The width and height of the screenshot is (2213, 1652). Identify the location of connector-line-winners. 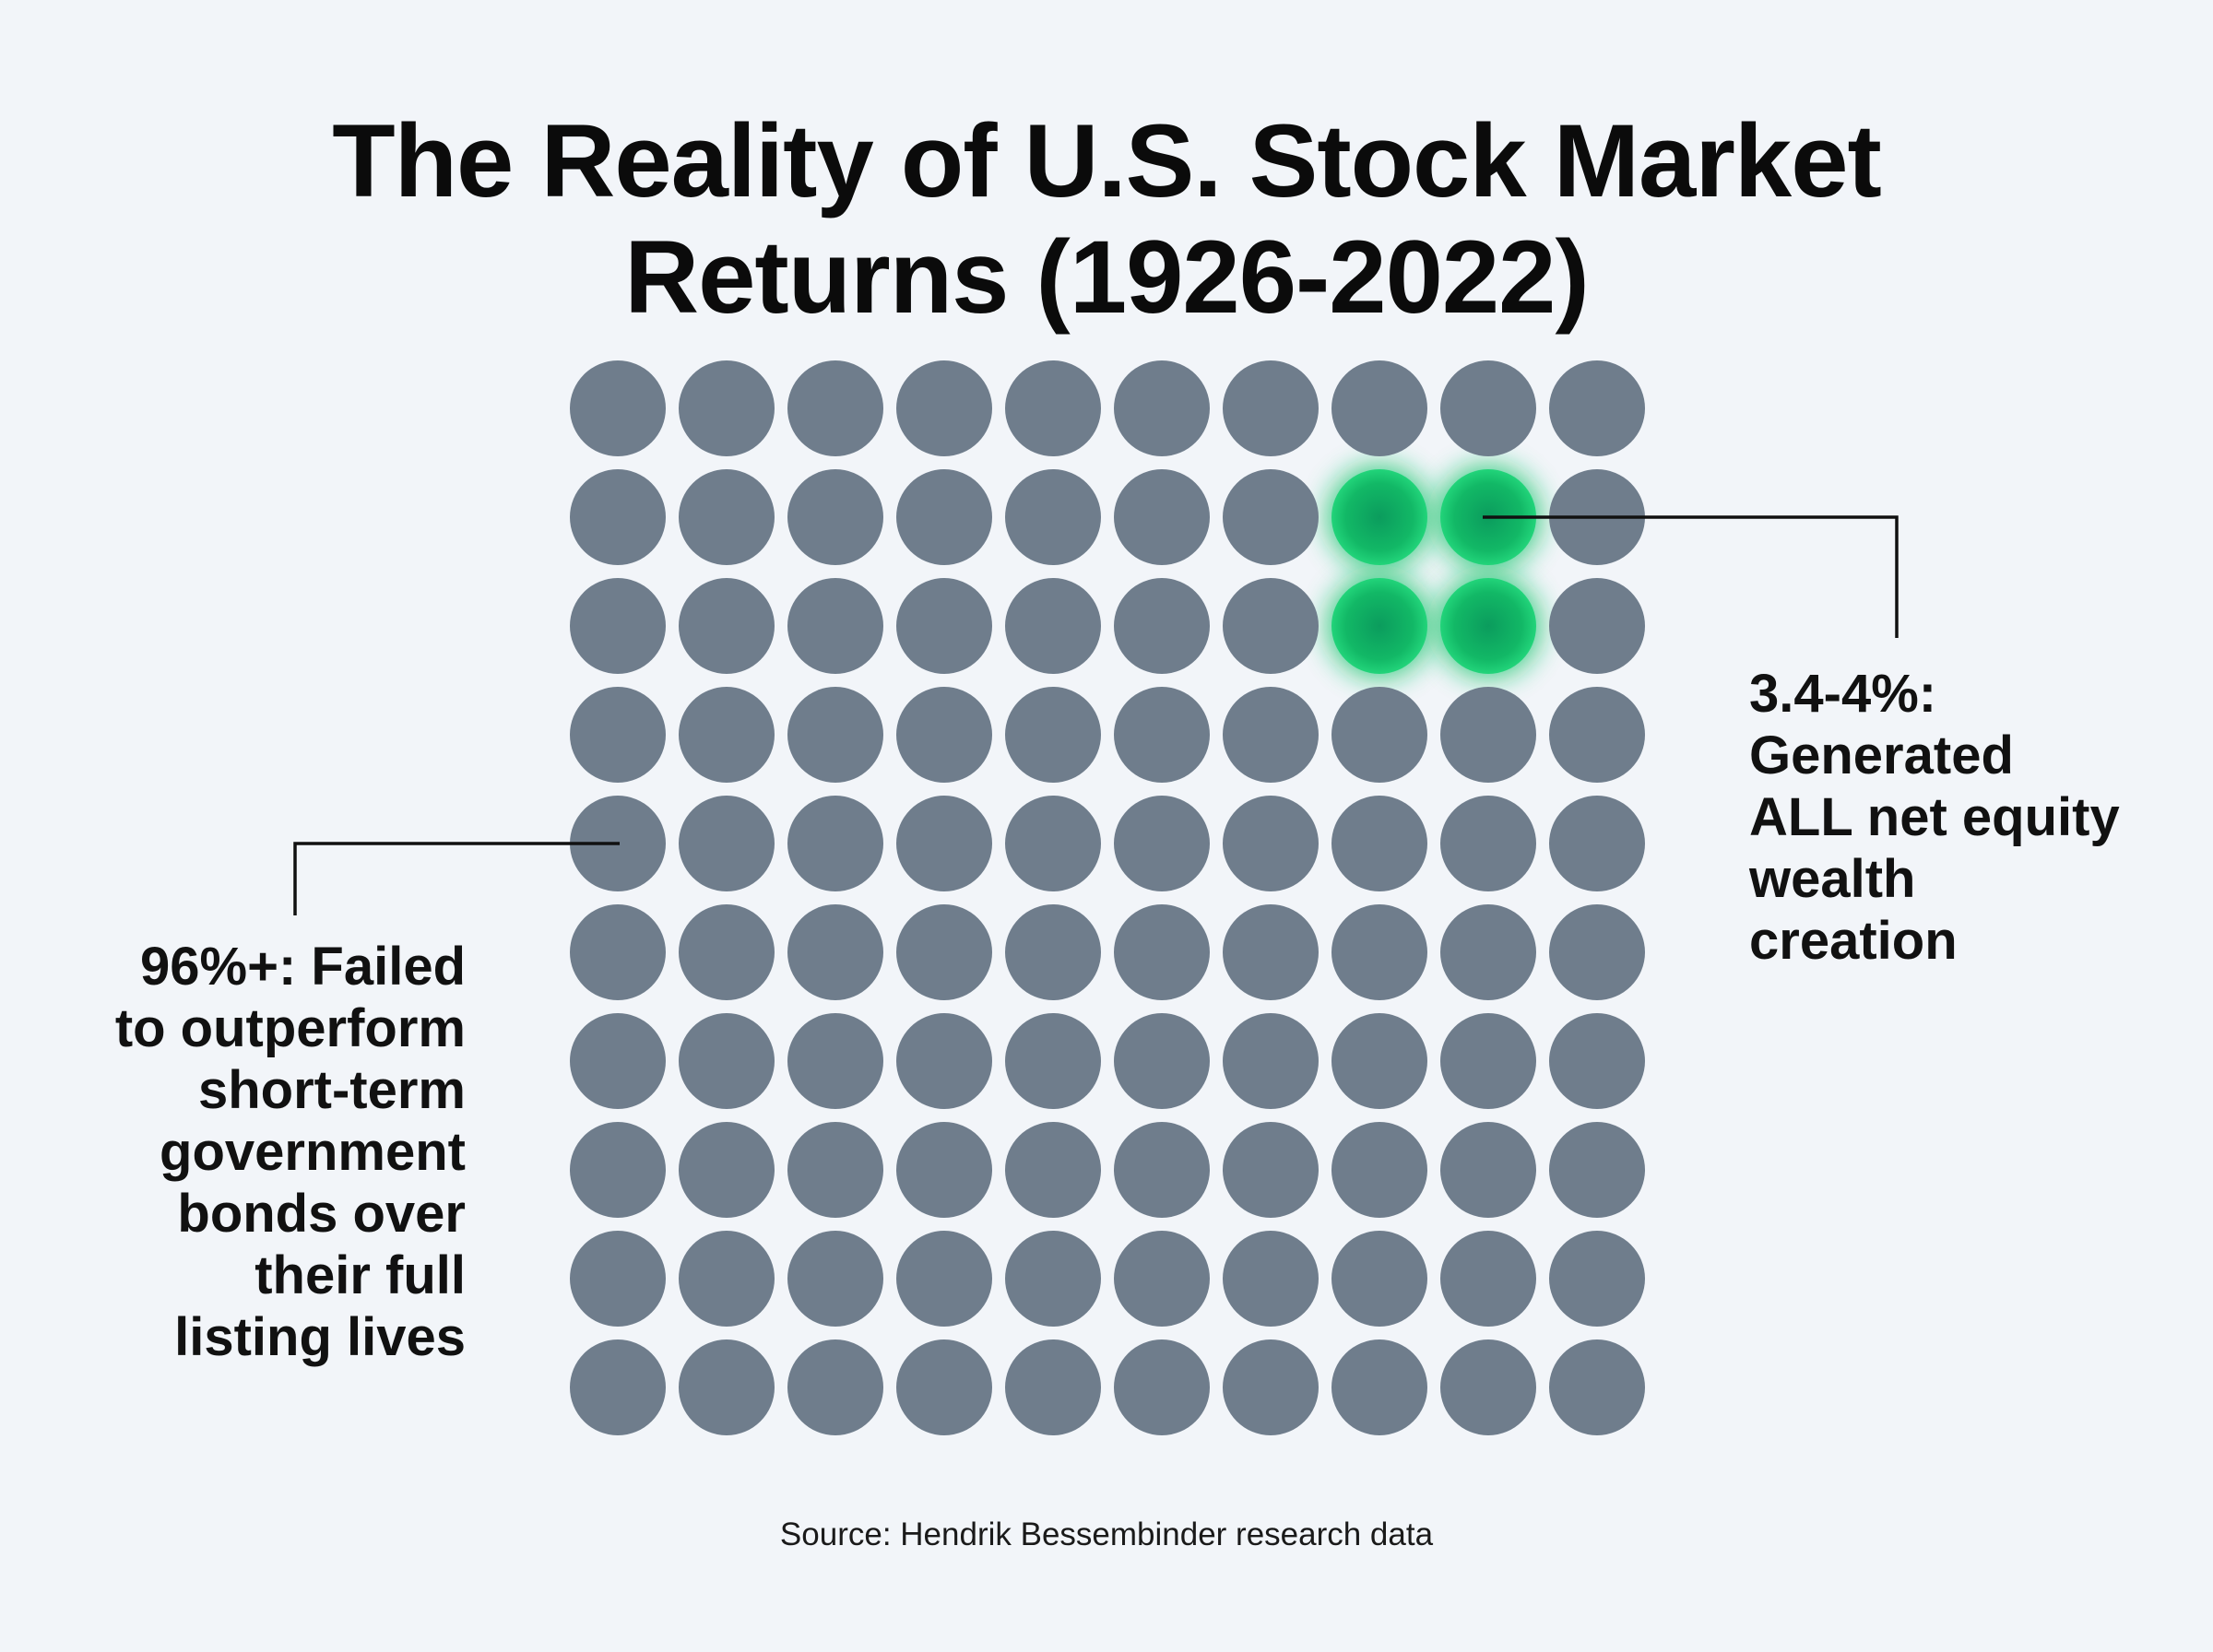
(1691, 576).